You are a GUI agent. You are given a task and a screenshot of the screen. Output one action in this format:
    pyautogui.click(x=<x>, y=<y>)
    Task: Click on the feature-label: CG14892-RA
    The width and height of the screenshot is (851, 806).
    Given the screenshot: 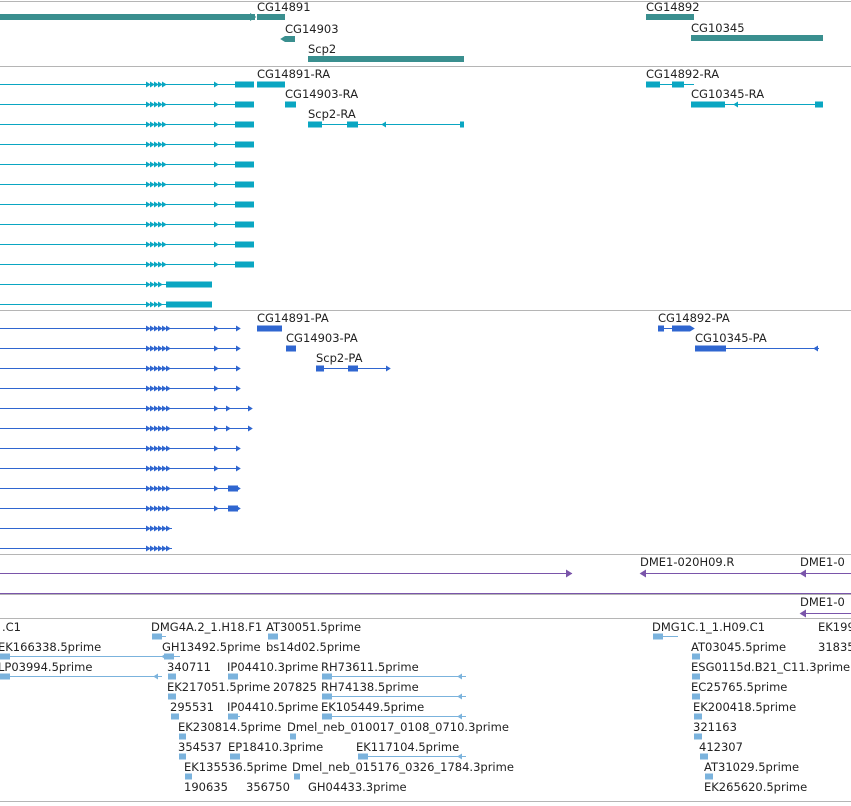 What is the action you would take?
    pyautogui.click(x=682, y=74)
    